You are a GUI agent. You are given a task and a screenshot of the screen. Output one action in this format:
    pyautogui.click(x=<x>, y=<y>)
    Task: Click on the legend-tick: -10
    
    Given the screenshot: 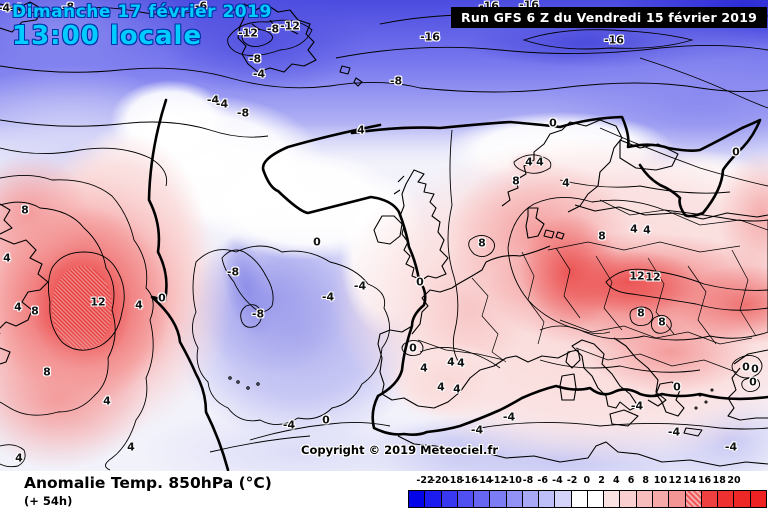 What is the action you would take?
    pyautogui.click(x=513, y=480)
    